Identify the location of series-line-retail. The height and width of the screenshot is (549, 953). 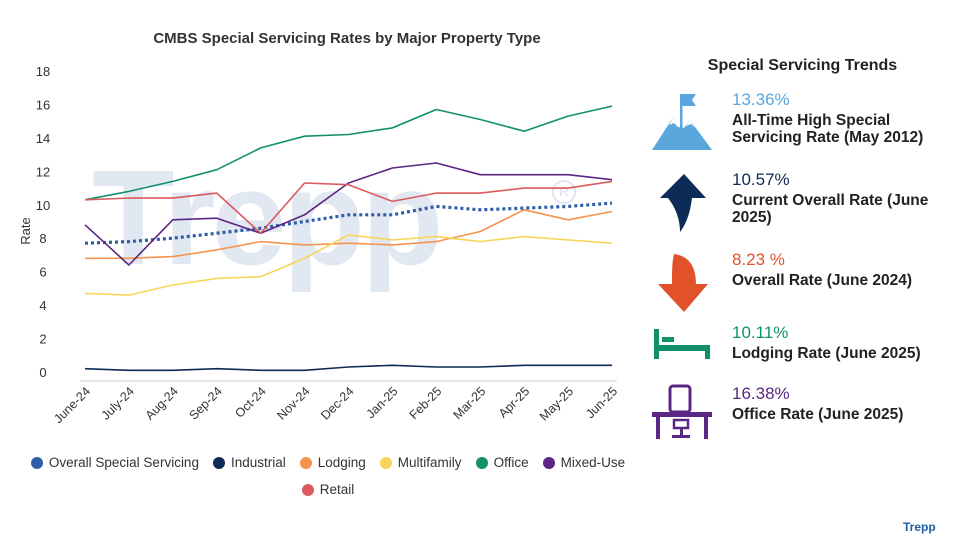
(348, 207).